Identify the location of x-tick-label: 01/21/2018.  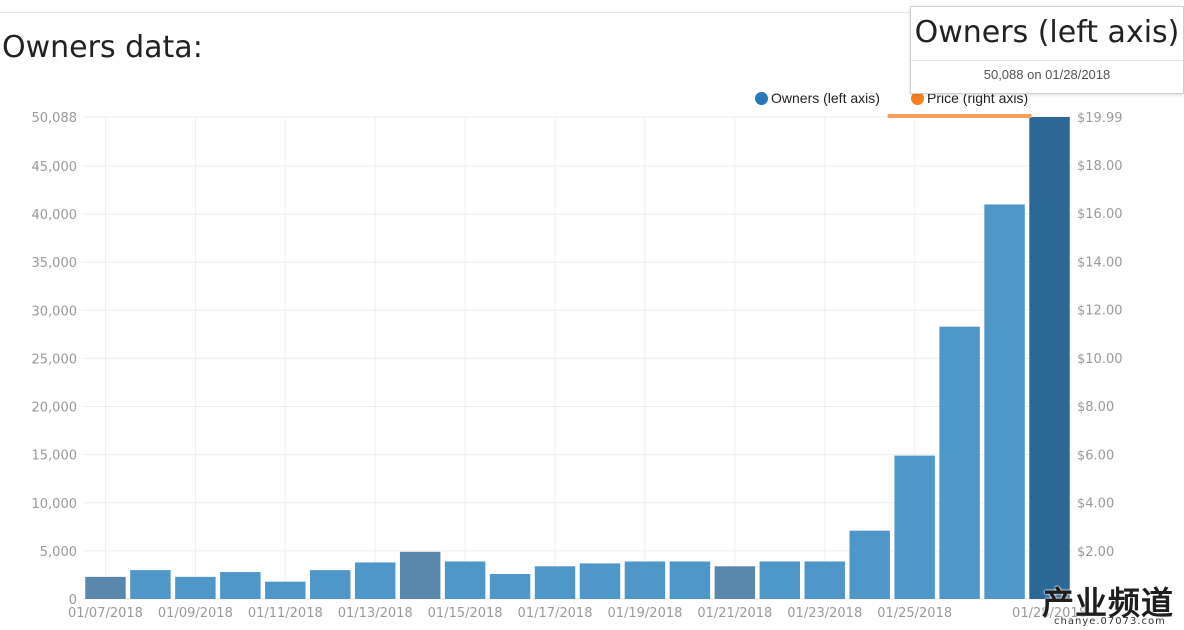
(734, 613).